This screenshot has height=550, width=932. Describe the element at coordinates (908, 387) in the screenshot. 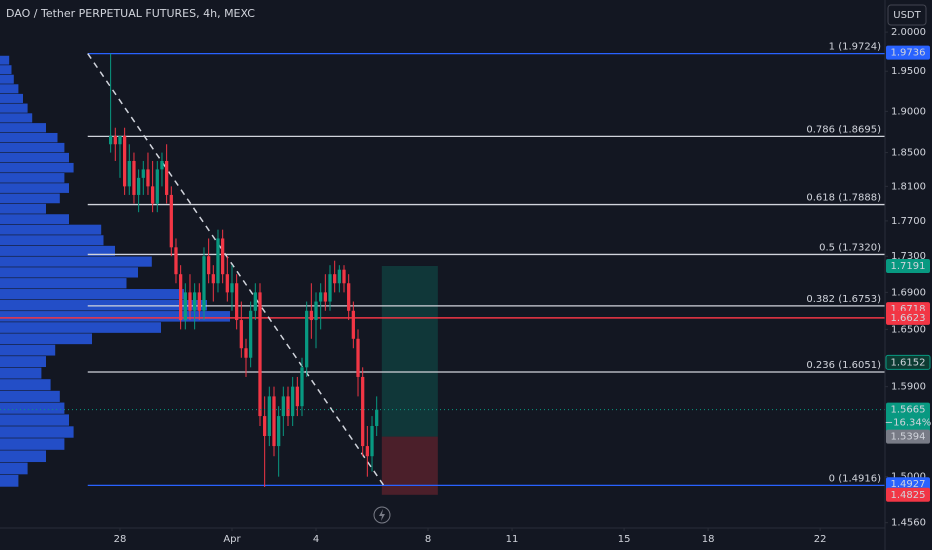

I see `y-tick-label: 1.5900` at that location.